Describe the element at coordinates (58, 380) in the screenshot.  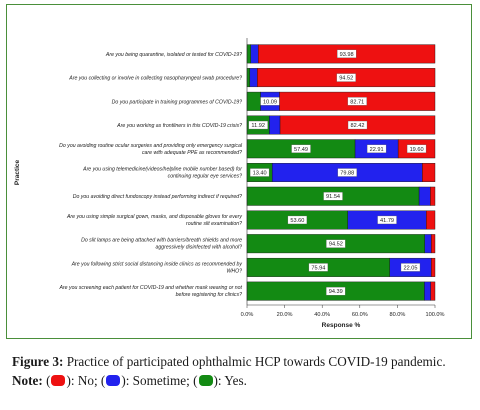
I see `legend-swatch-no` at that location.